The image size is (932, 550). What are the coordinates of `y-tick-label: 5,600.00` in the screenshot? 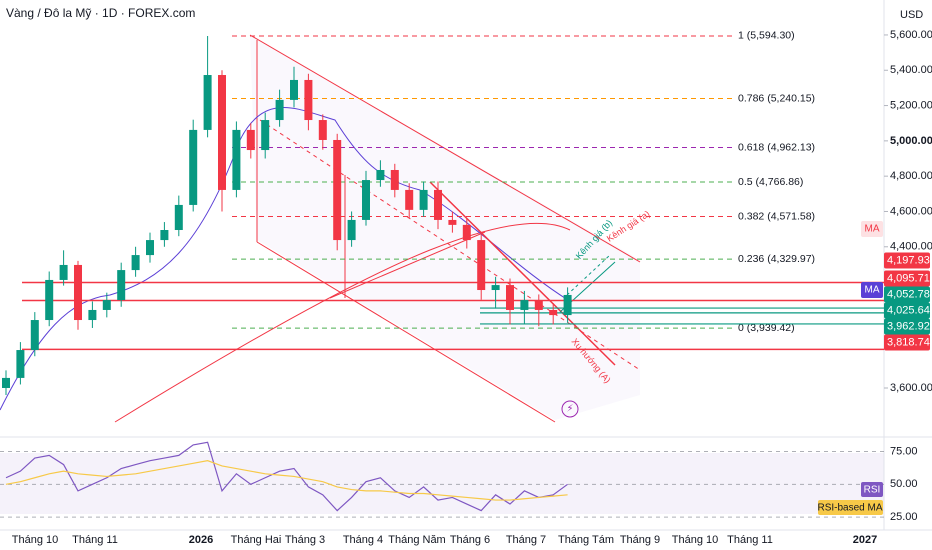 It's located at (911, 35).